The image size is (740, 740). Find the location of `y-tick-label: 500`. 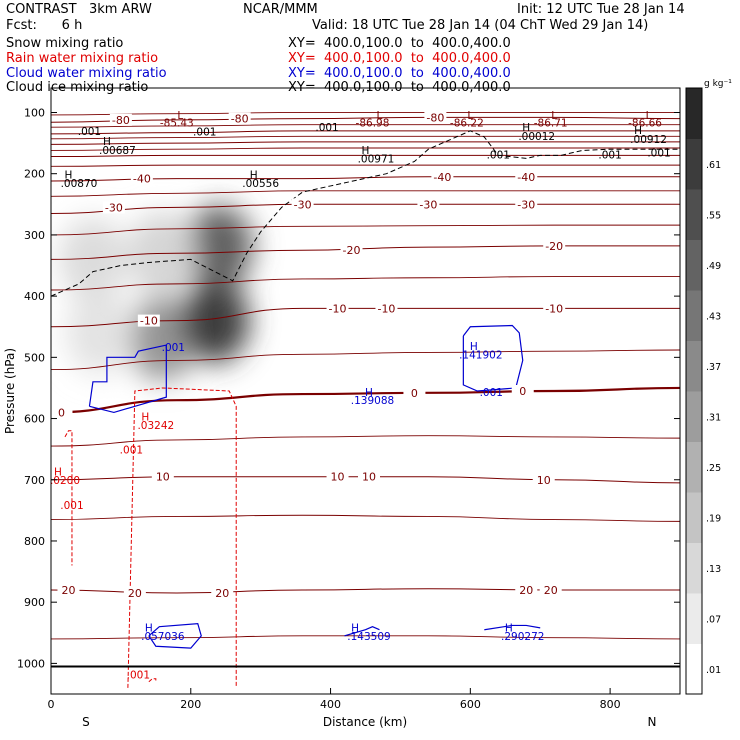

y-tick-label: 500 is located at coordinates (34, 357).